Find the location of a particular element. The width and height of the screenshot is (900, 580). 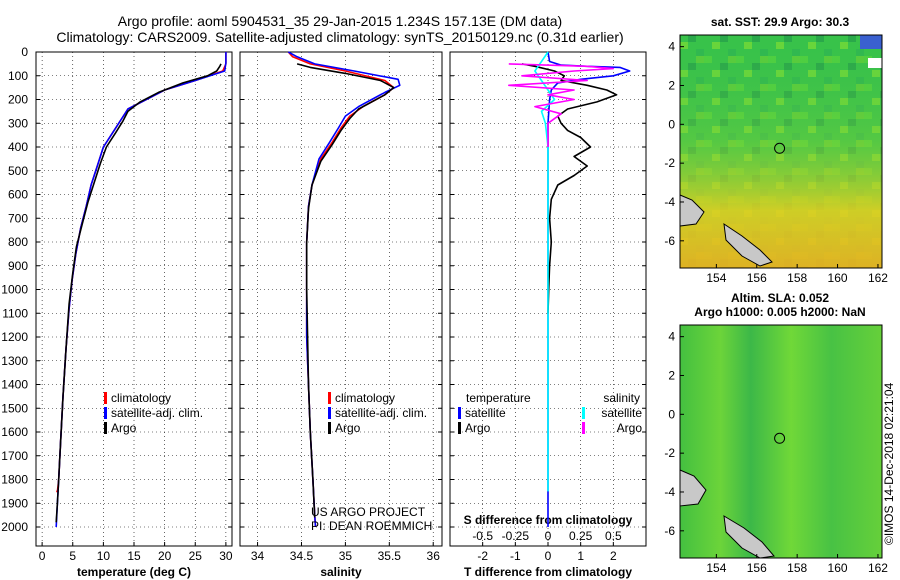

depth-tick-label: 200 is located at coordinates (18, 100).